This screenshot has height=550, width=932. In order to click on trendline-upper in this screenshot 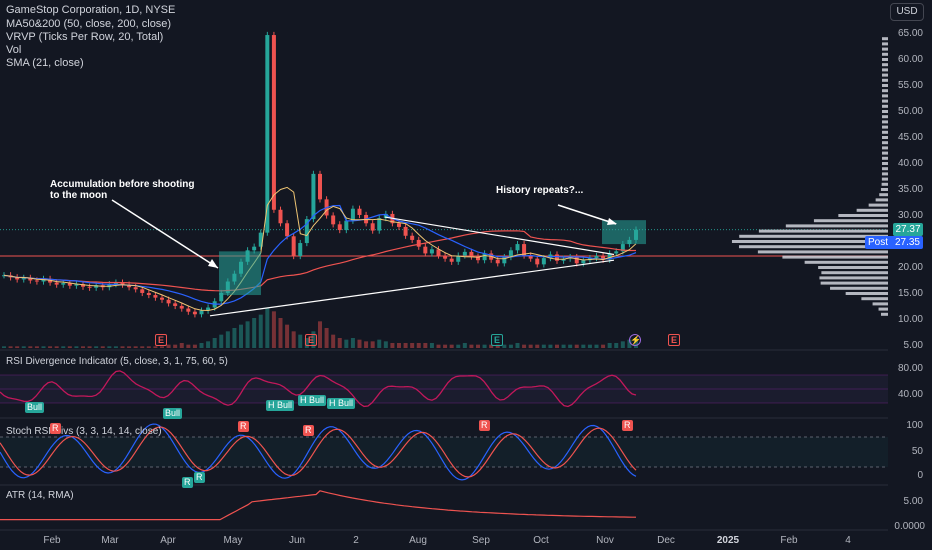, I will do `click(499, 236)`.